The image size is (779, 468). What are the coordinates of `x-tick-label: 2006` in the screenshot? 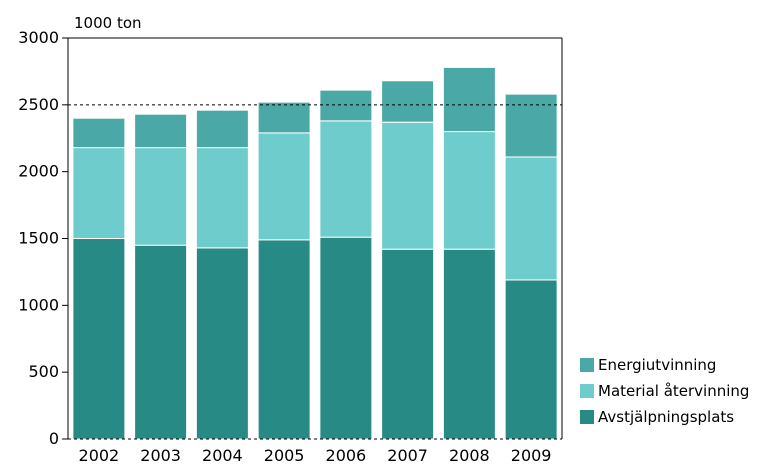 It's located at (346, 455).